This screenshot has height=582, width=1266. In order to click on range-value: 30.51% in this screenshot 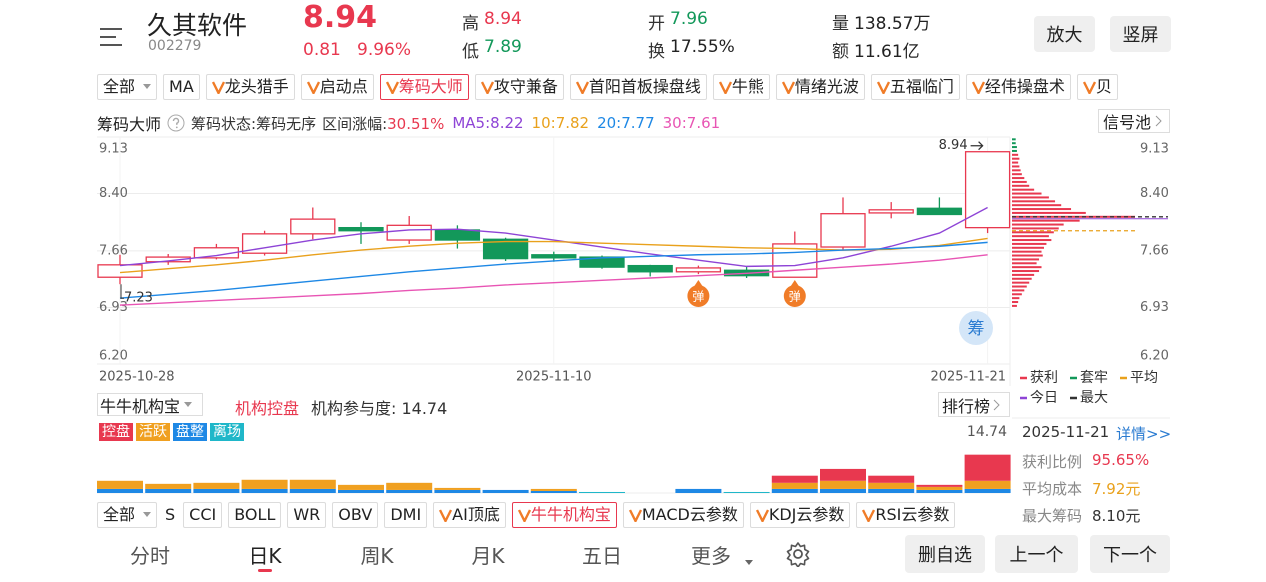, I will do `click(416, 123)`.